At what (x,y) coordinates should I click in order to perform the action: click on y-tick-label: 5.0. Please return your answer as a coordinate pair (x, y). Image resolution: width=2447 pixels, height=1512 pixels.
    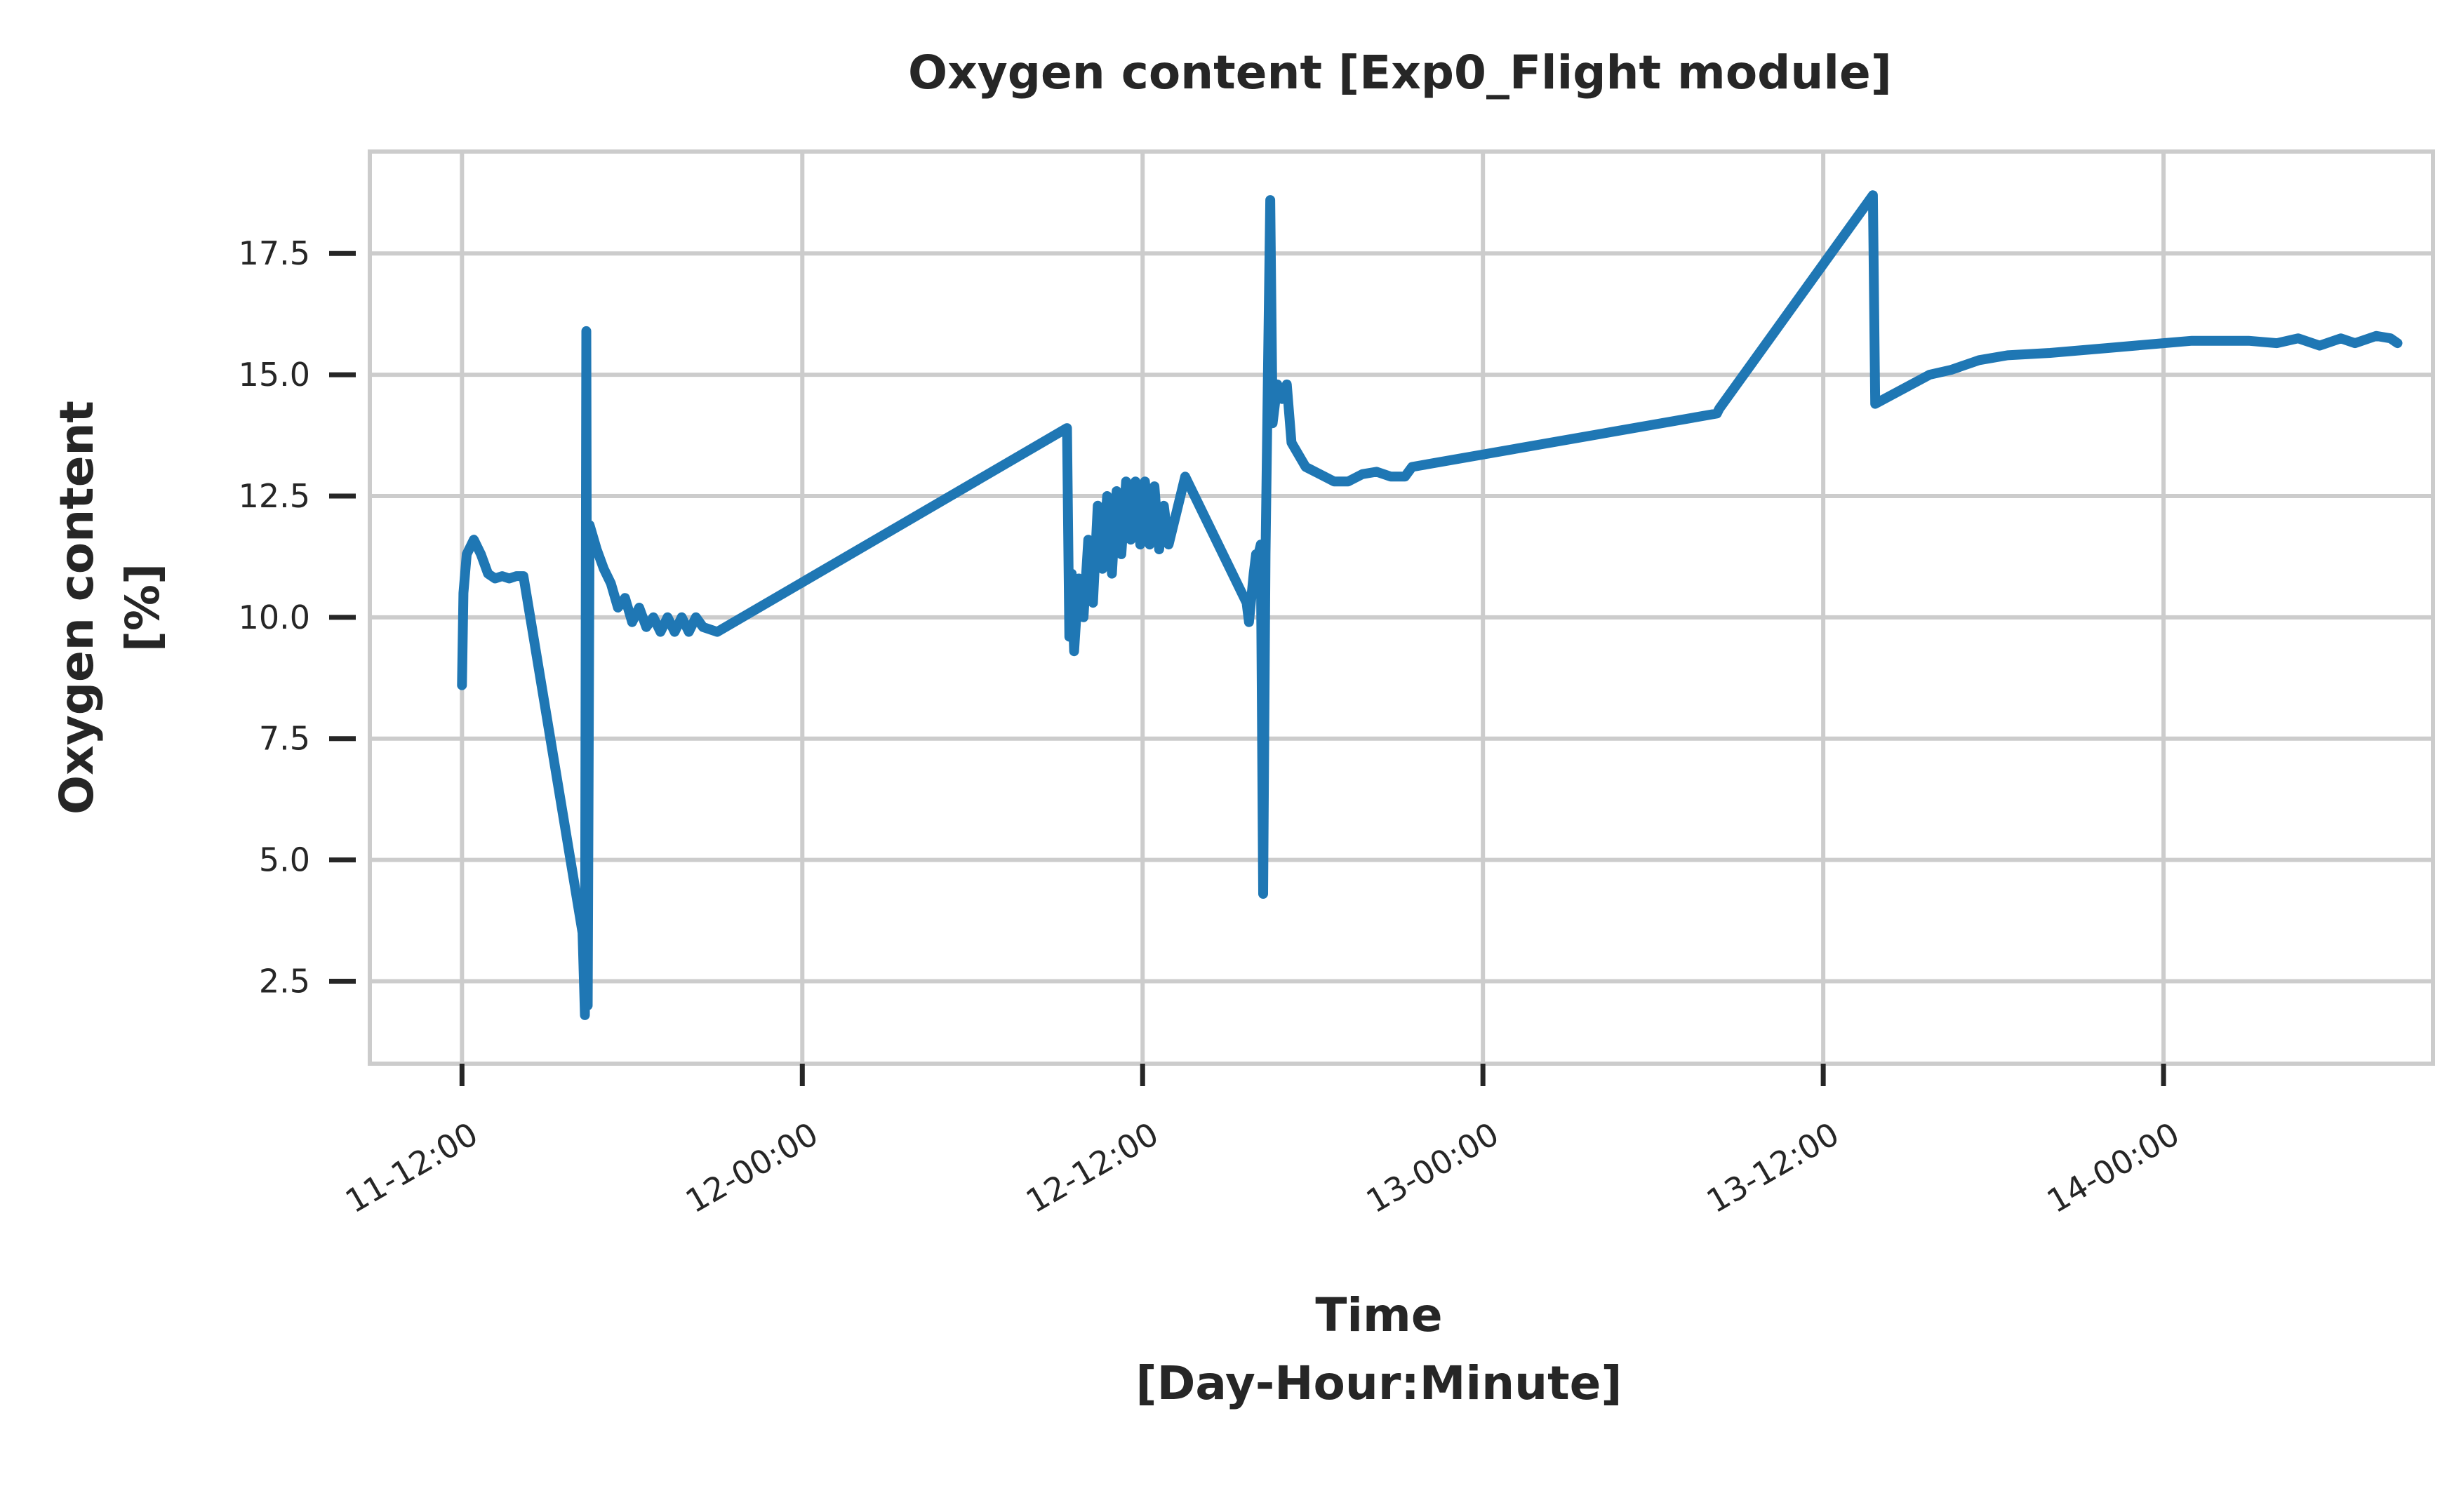
    Looking at the image, I should click on (284, 860).